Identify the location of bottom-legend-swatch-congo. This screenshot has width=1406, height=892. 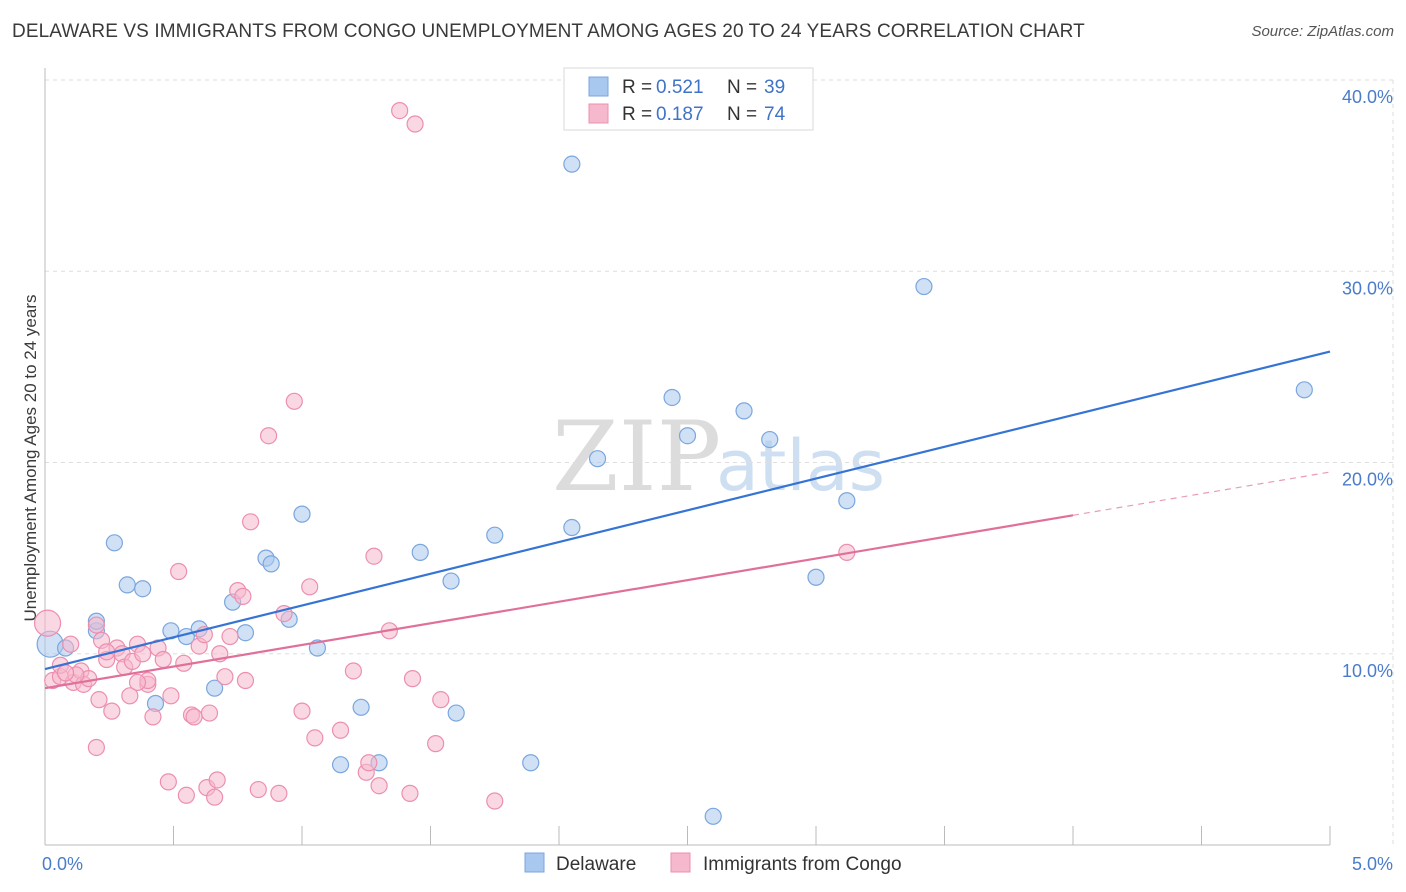
(680, 862).